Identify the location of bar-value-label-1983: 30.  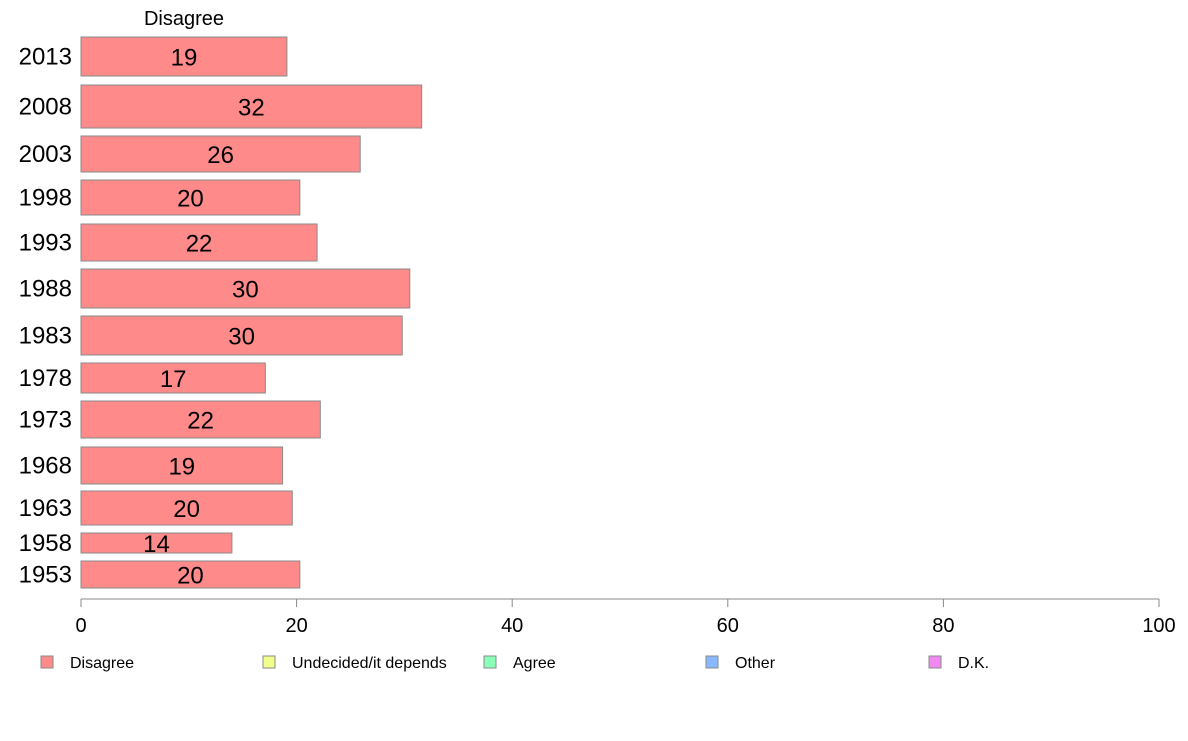
(241, 337).